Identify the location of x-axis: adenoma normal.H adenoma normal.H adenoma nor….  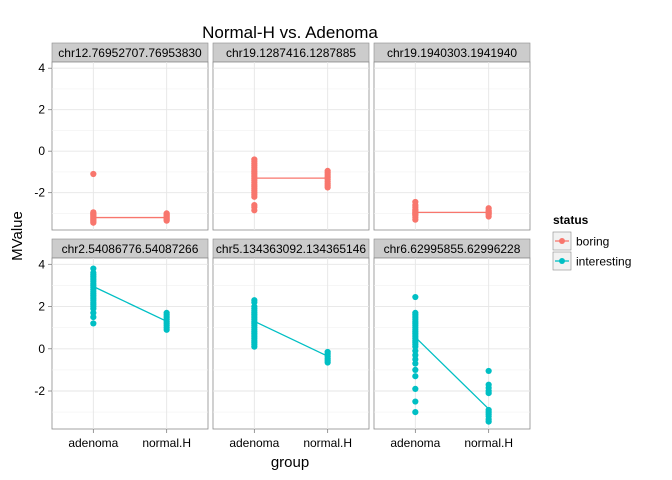
(290, 439).